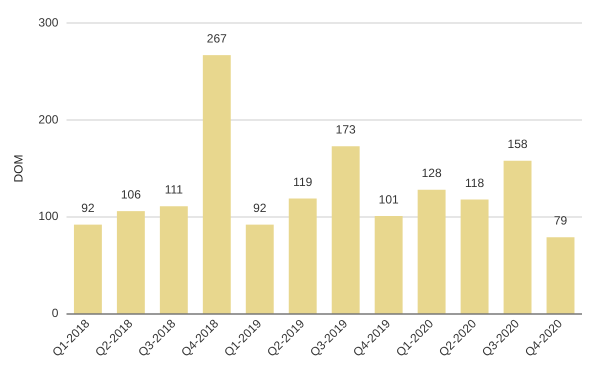 This screenshot has height=371, width=600. What do you see at coordinates (131, 194) in the screenshot?
I see `data-label: 106` at bounding box center [131, 194].